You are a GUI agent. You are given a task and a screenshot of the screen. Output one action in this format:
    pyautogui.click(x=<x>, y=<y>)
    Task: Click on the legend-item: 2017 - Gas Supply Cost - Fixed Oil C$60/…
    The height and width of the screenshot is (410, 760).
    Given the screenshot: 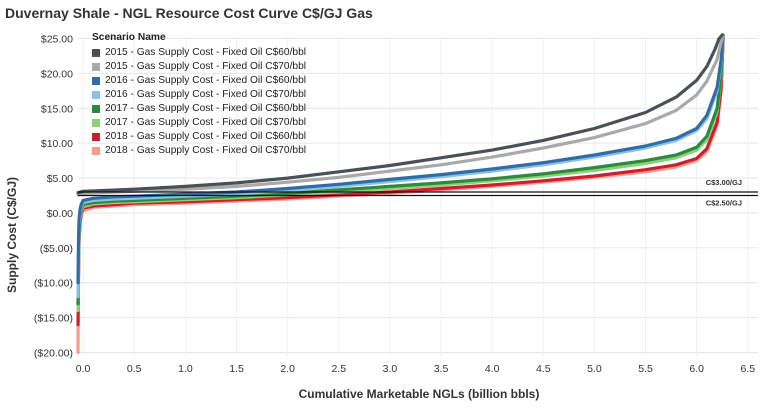 What is the action you would take?
    pyautogui.click(x=199, y=109)
    